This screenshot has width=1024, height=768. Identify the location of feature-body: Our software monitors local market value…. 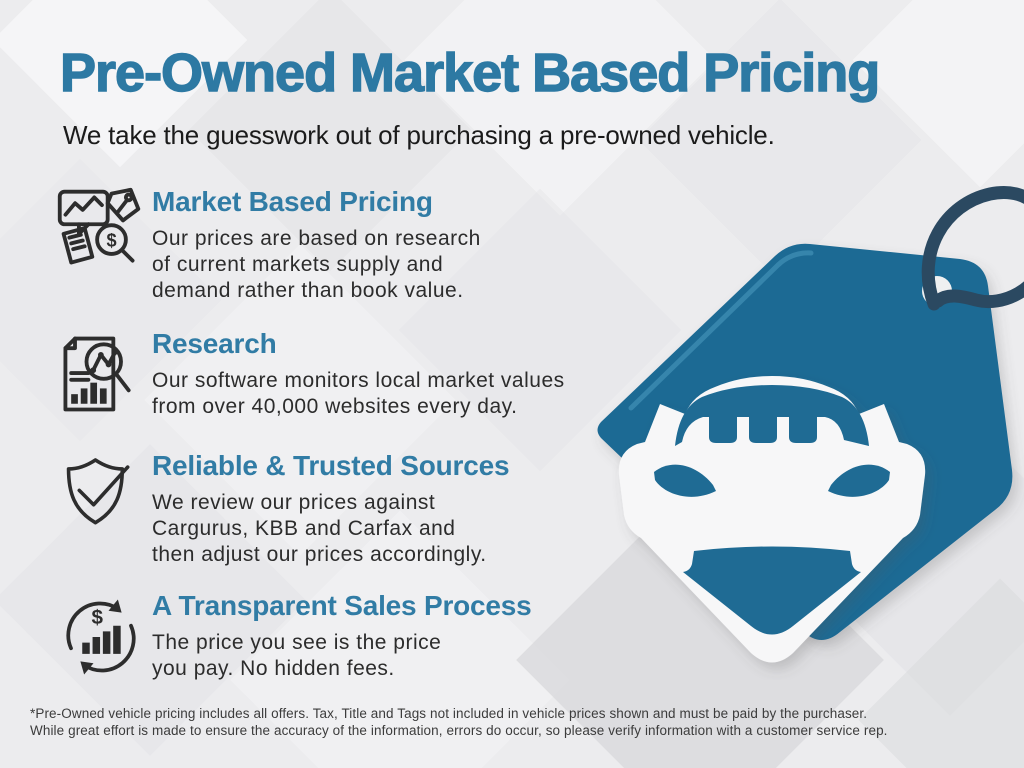
(358, 393).